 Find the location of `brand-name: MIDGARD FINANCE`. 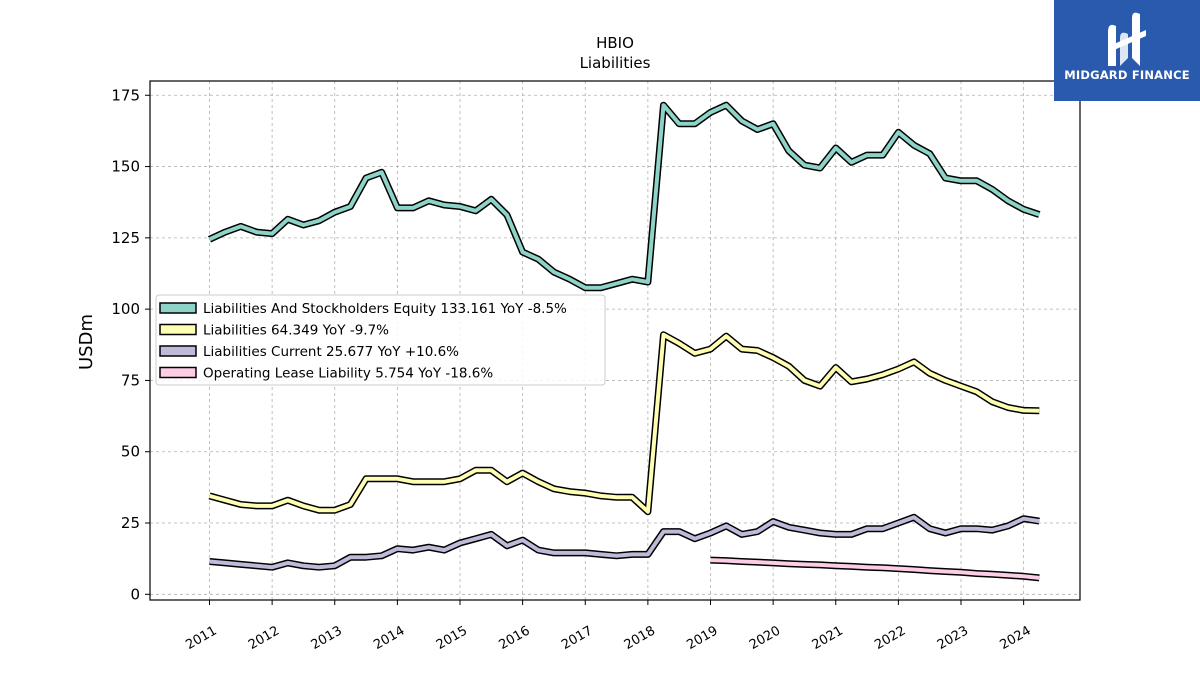

brand-name: MIDGARD FINANCE is located at coordinates (1127, 75).